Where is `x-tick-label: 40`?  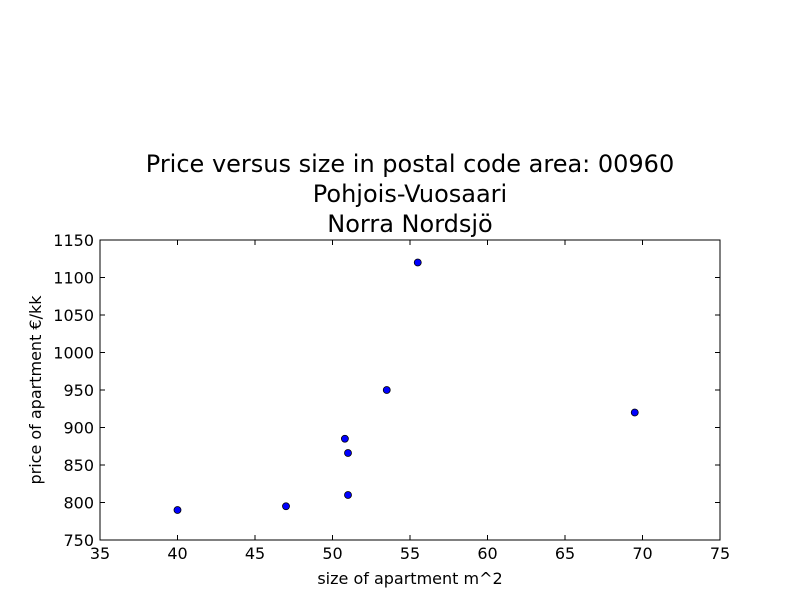 x-tick-label: 40 is located at coordinates (177, 553).